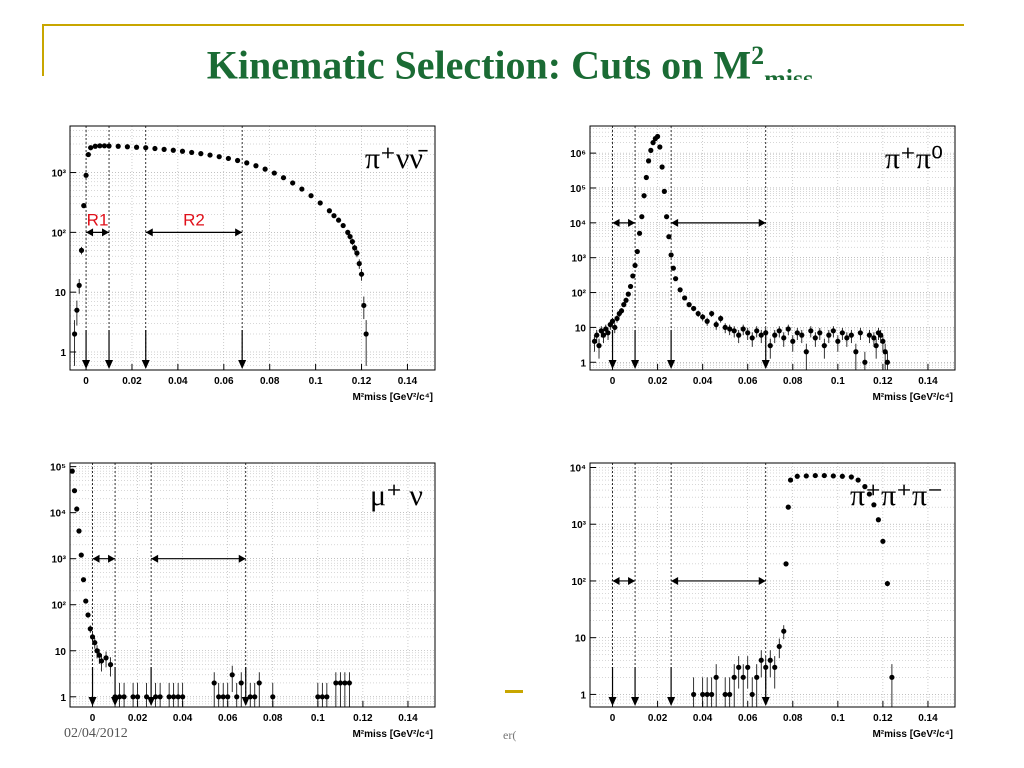  What do you see at coordinates (220, 254) in the screenshot?
I see `data-points` at bounding box center [220, 254].